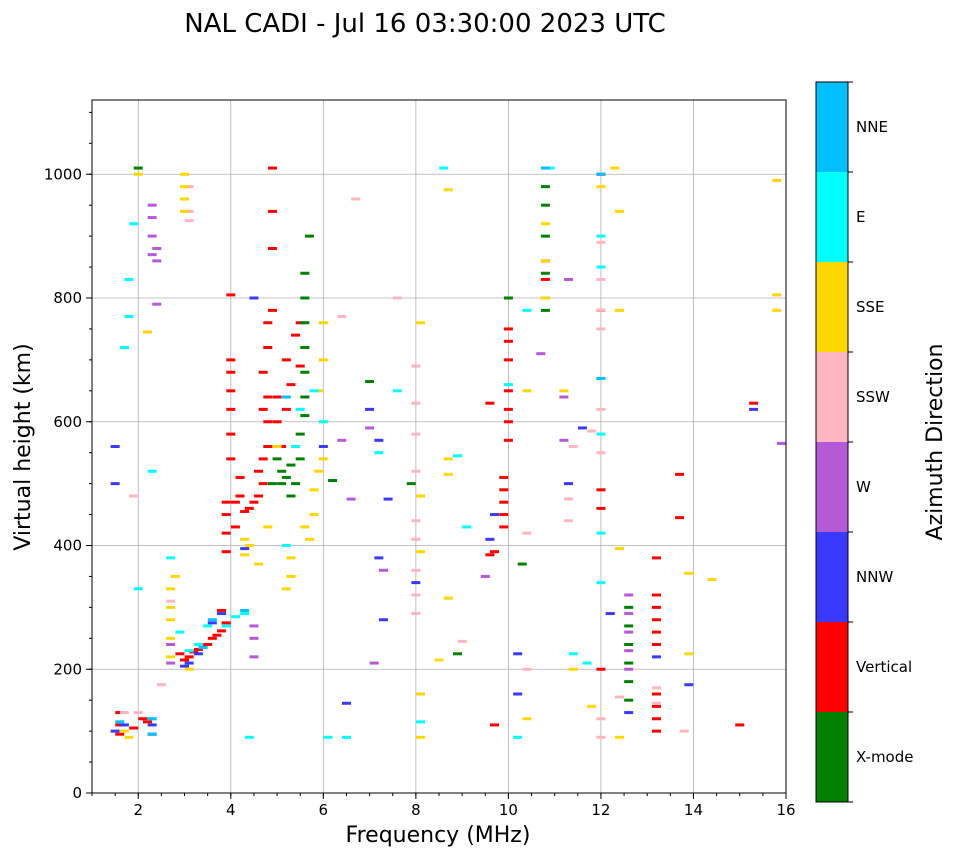 The width and height of the screenshot is (958, 857). Describe the element at coordinates (77, 793) in the screenshot. I see `y-tick-label: 0` at that location.